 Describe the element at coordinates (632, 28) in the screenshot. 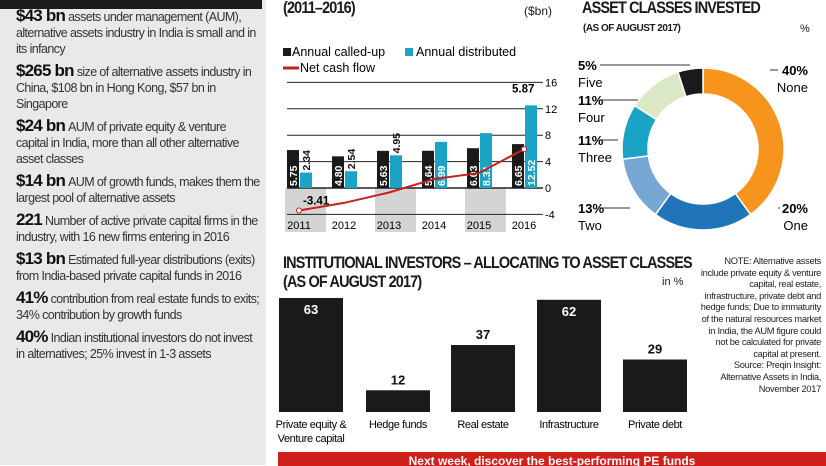

I see `asset-classes-subtitle: (AS OF AUGUST 2017)` at that location.